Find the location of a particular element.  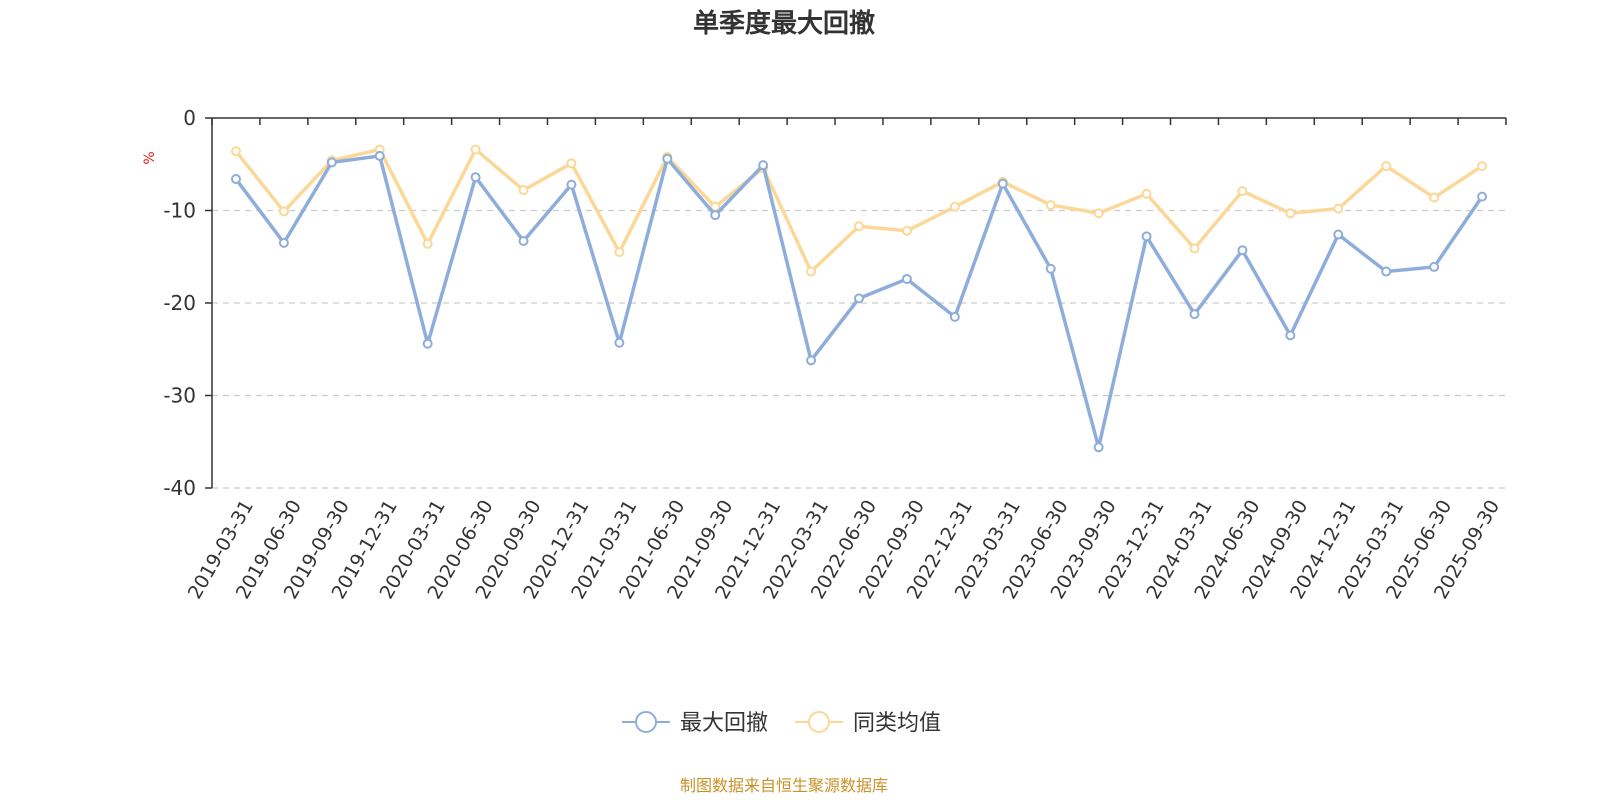

source-note: 制图数据来自恒生聚源数据库 is located at coordinates (784, 785).